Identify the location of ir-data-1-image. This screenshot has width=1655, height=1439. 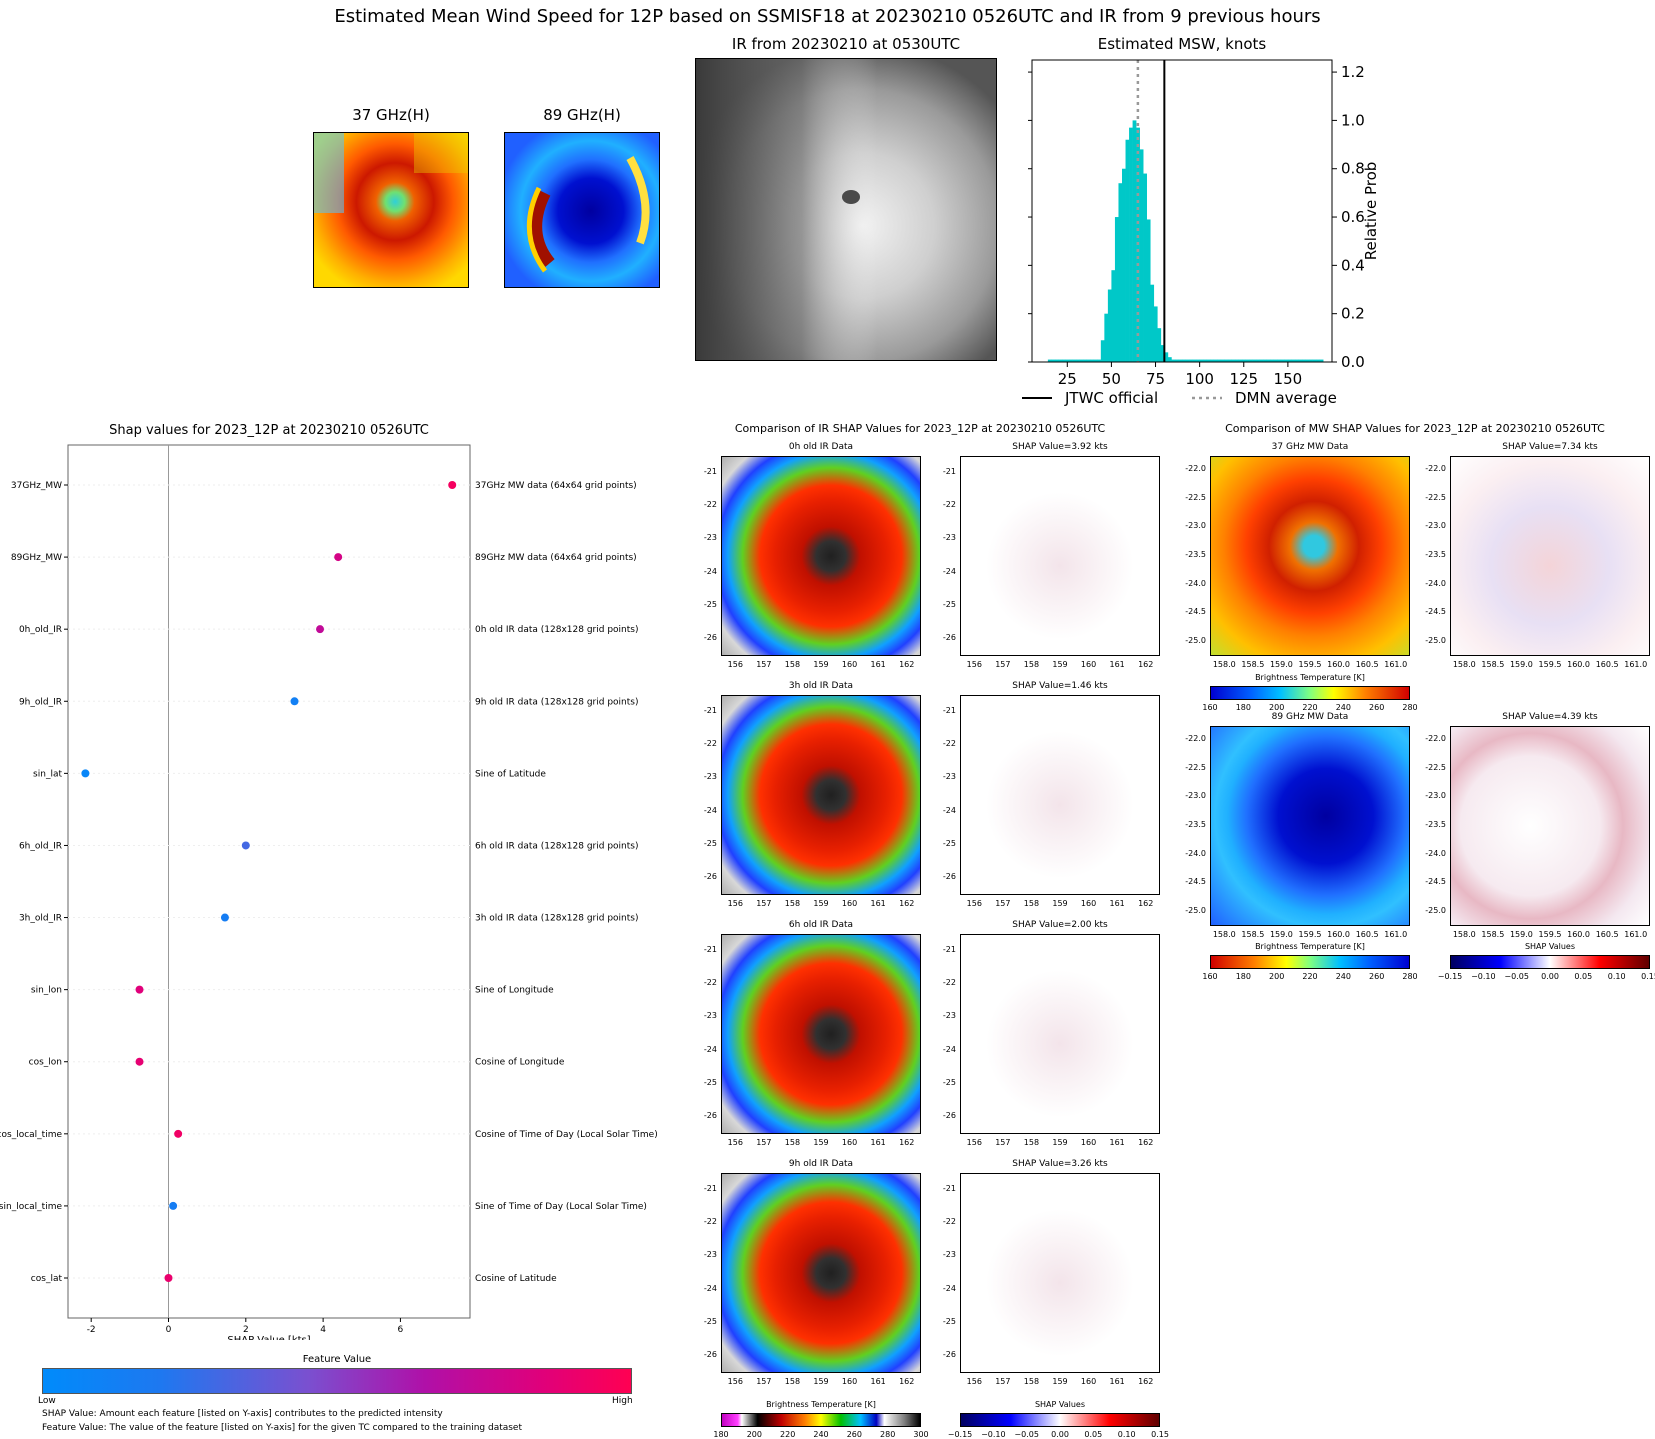
(821, 795).